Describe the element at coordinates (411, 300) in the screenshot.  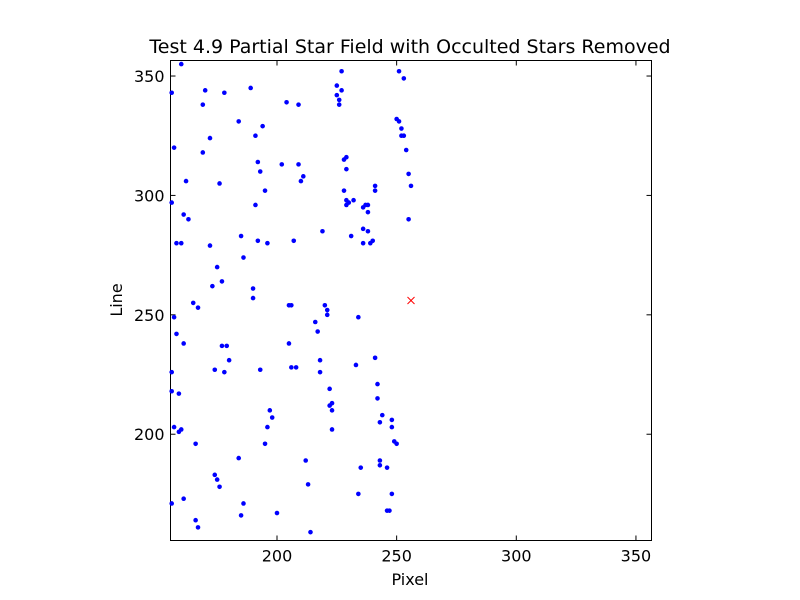
I see `center-marker-stroke` at that location.